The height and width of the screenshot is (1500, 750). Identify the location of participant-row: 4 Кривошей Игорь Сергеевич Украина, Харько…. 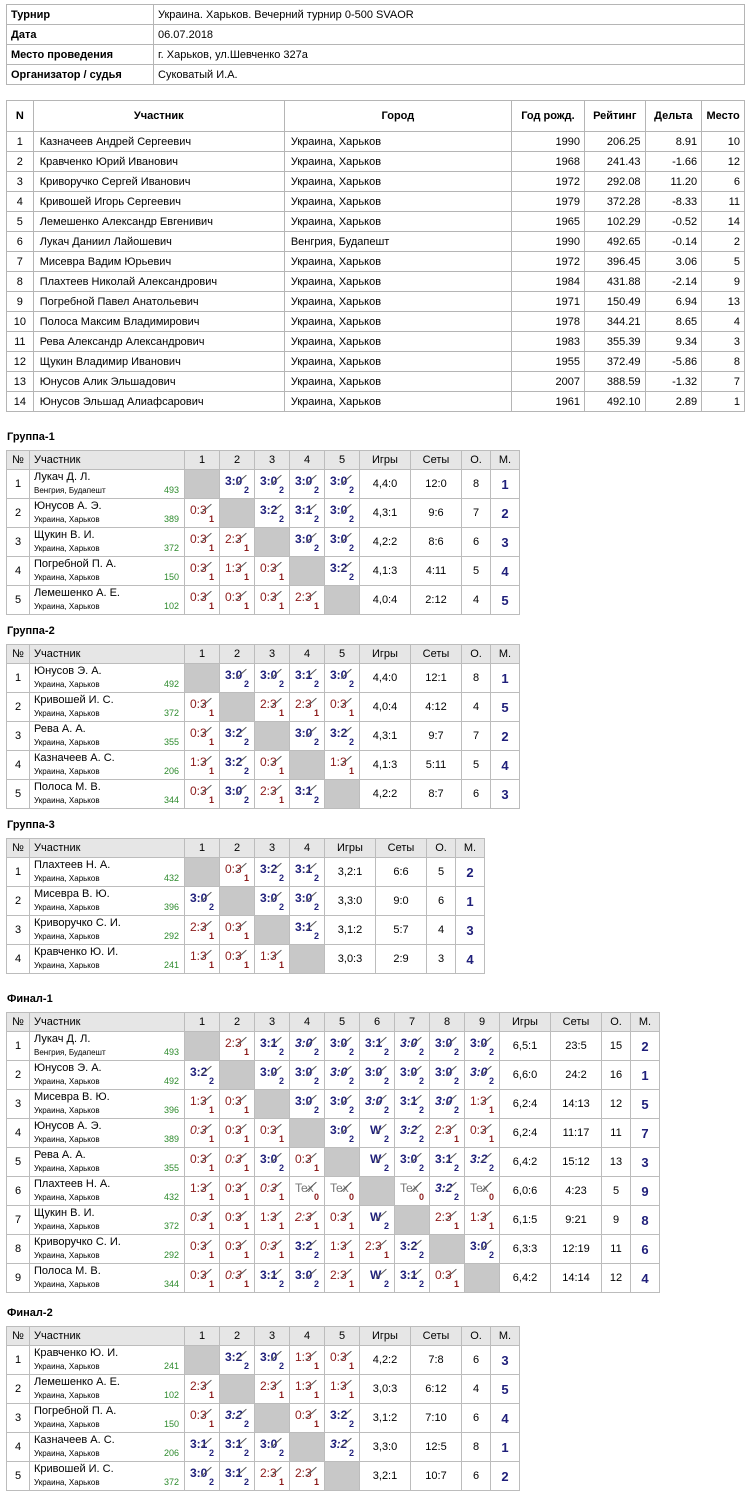
(375, 201).